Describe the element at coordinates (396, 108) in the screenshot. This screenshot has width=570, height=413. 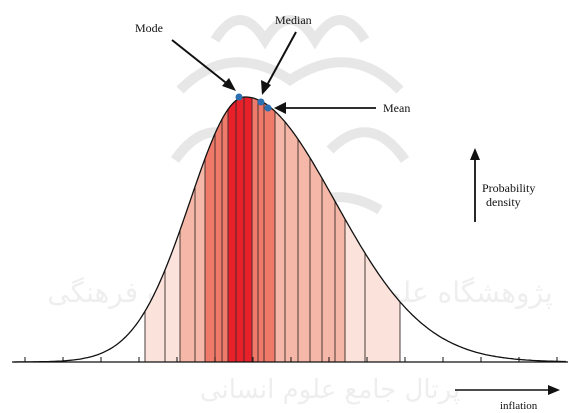
I see `mean-label: Mean` at that location.